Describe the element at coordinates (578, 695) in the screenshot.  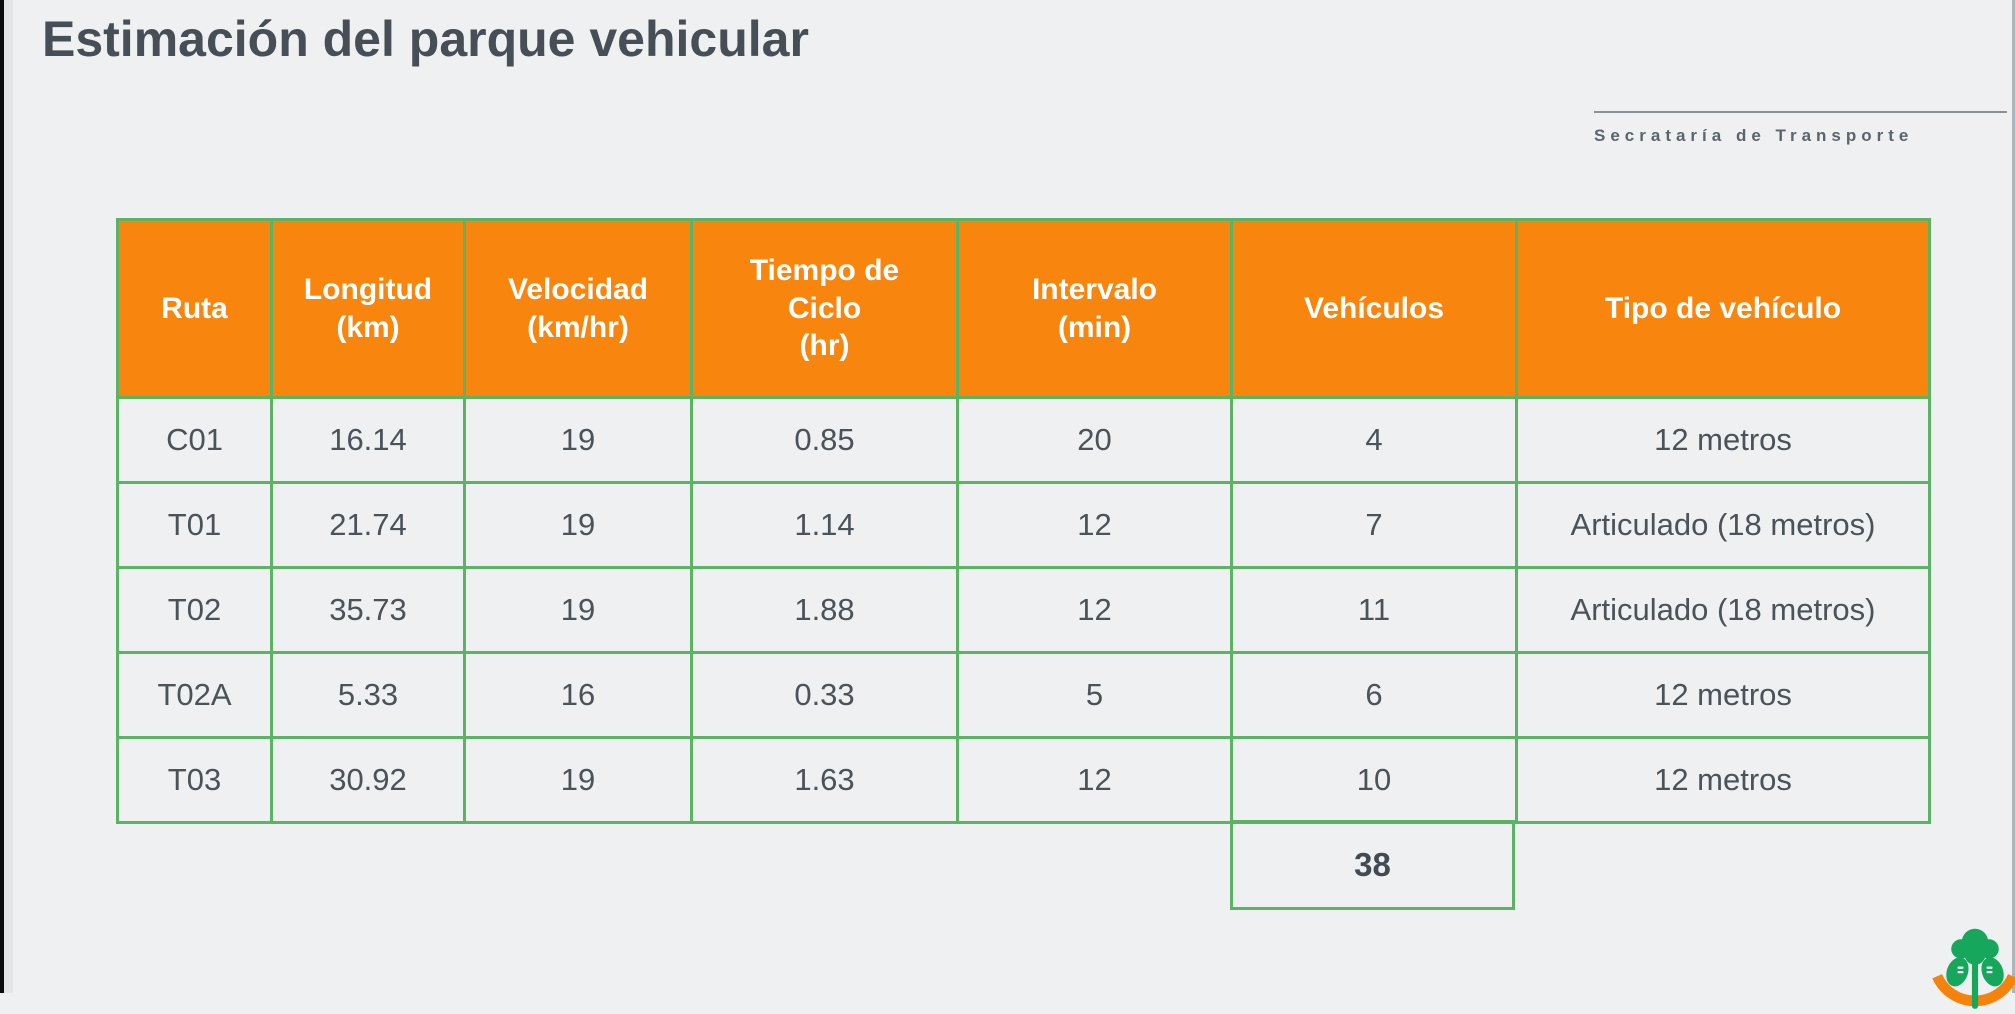
I see `table-cell: 16` at that location.